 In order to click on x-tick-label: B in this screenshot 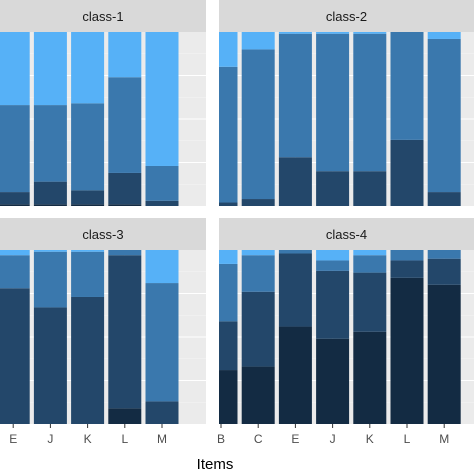, I will do `click(221, 439)`.